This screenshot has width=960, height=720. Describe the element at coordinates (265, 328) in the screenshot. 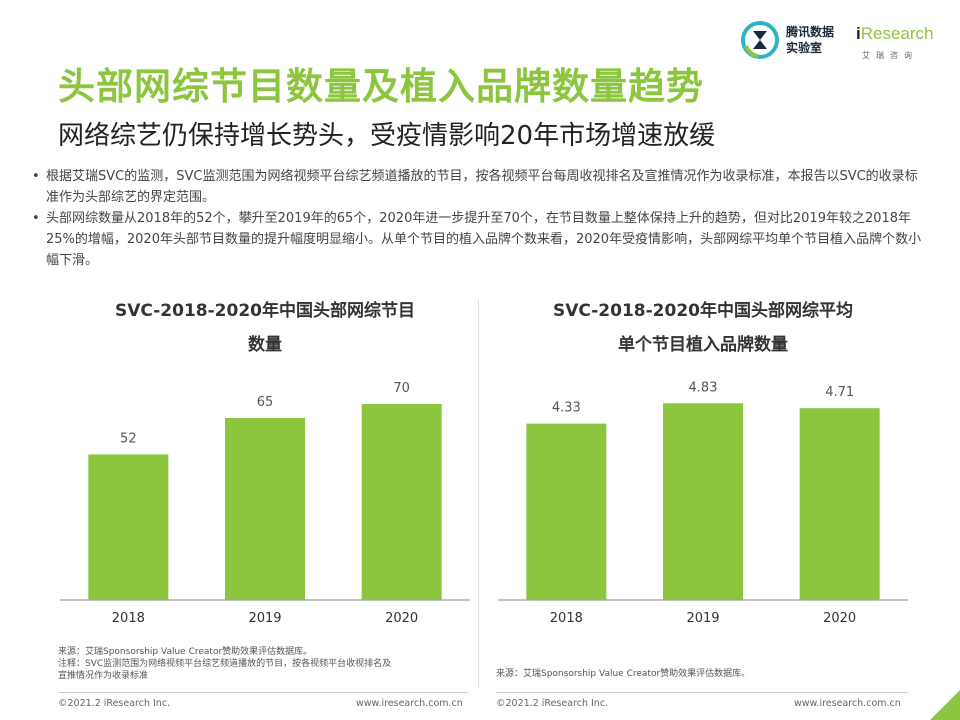

I see `left-chart-title: SVC-2018-2020年中国头部网综节目 数量` at that location.